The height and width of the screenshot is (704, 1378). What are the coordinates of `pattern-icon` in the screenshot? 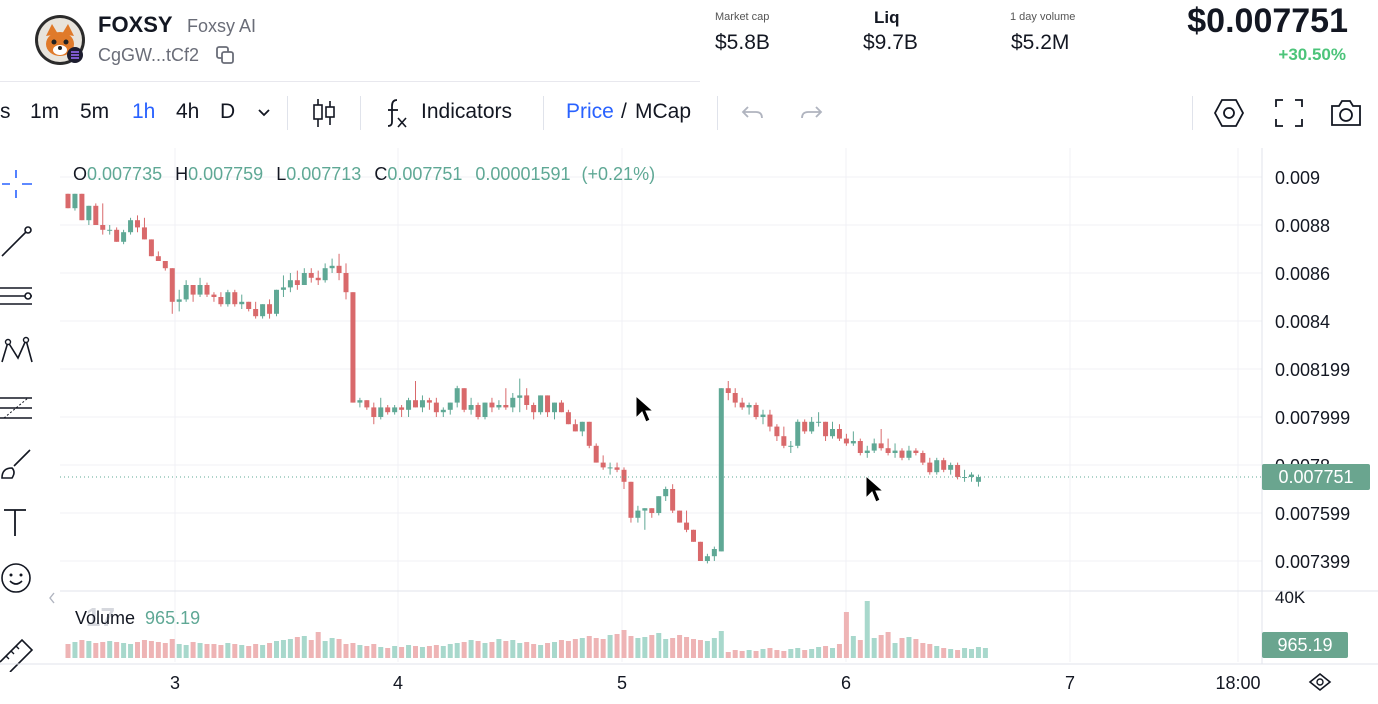 It's located at (20, 352).